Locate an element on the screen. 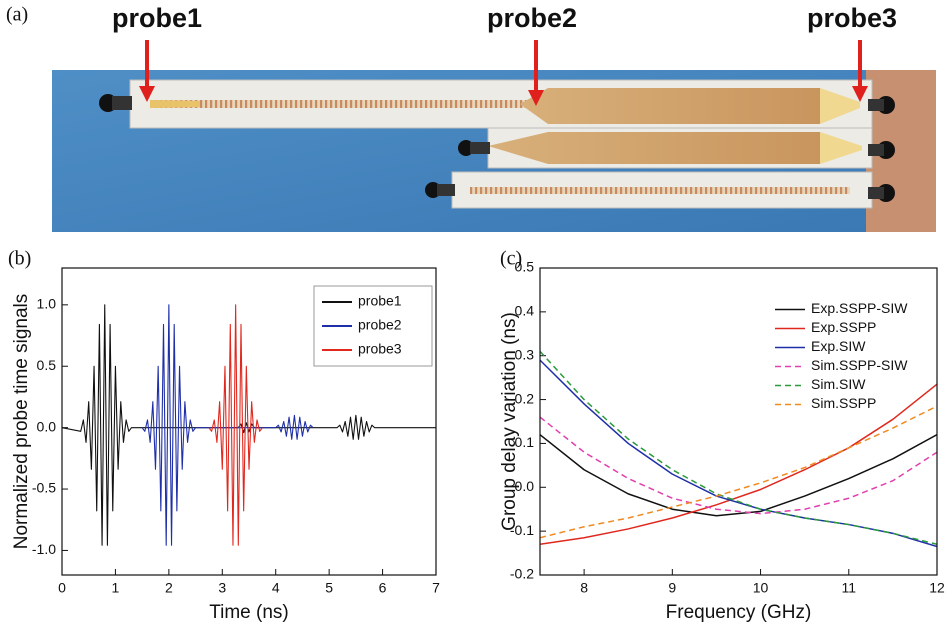 This screenshot has width=950, height=630. x-tick-label: 12 is located at coordinates (937, 588).